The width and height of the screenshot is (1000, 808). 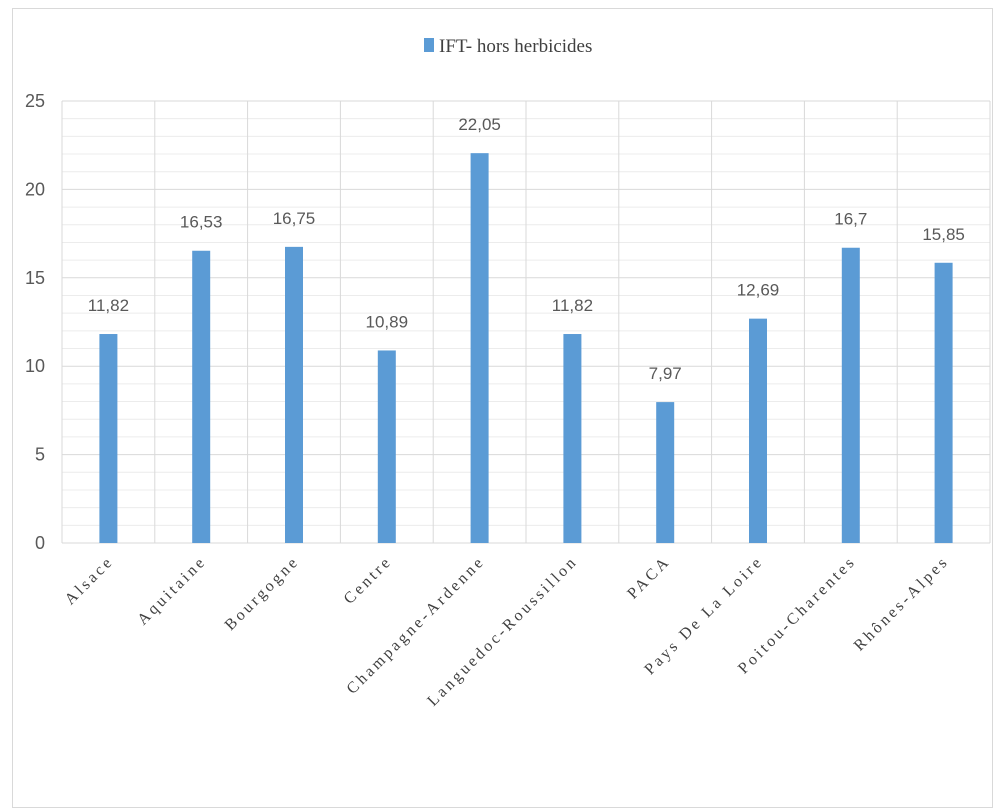 I want to click on data-label: 15,85, so click(x=943, y=234).